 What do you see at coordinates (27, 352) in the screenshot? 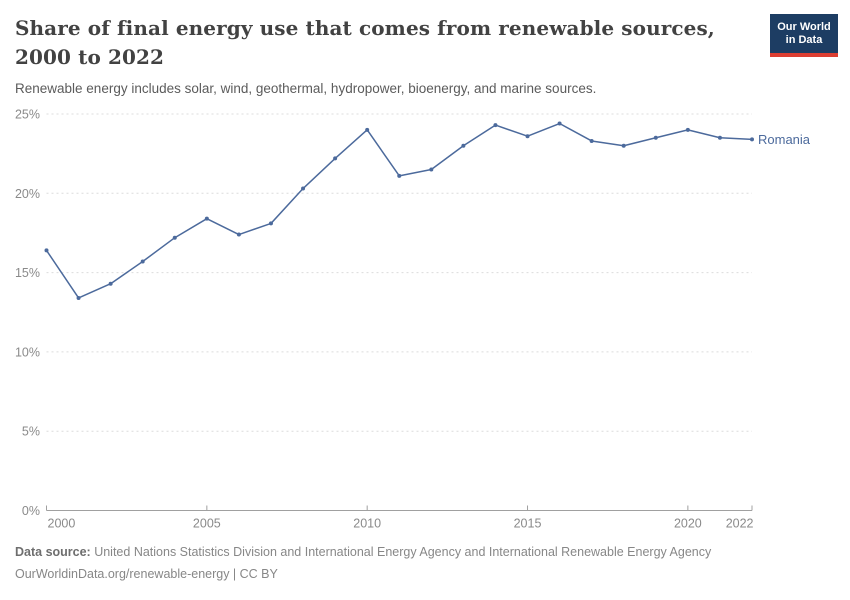
I see `y-tick-label: 10%` at bounding box center [27, 352].